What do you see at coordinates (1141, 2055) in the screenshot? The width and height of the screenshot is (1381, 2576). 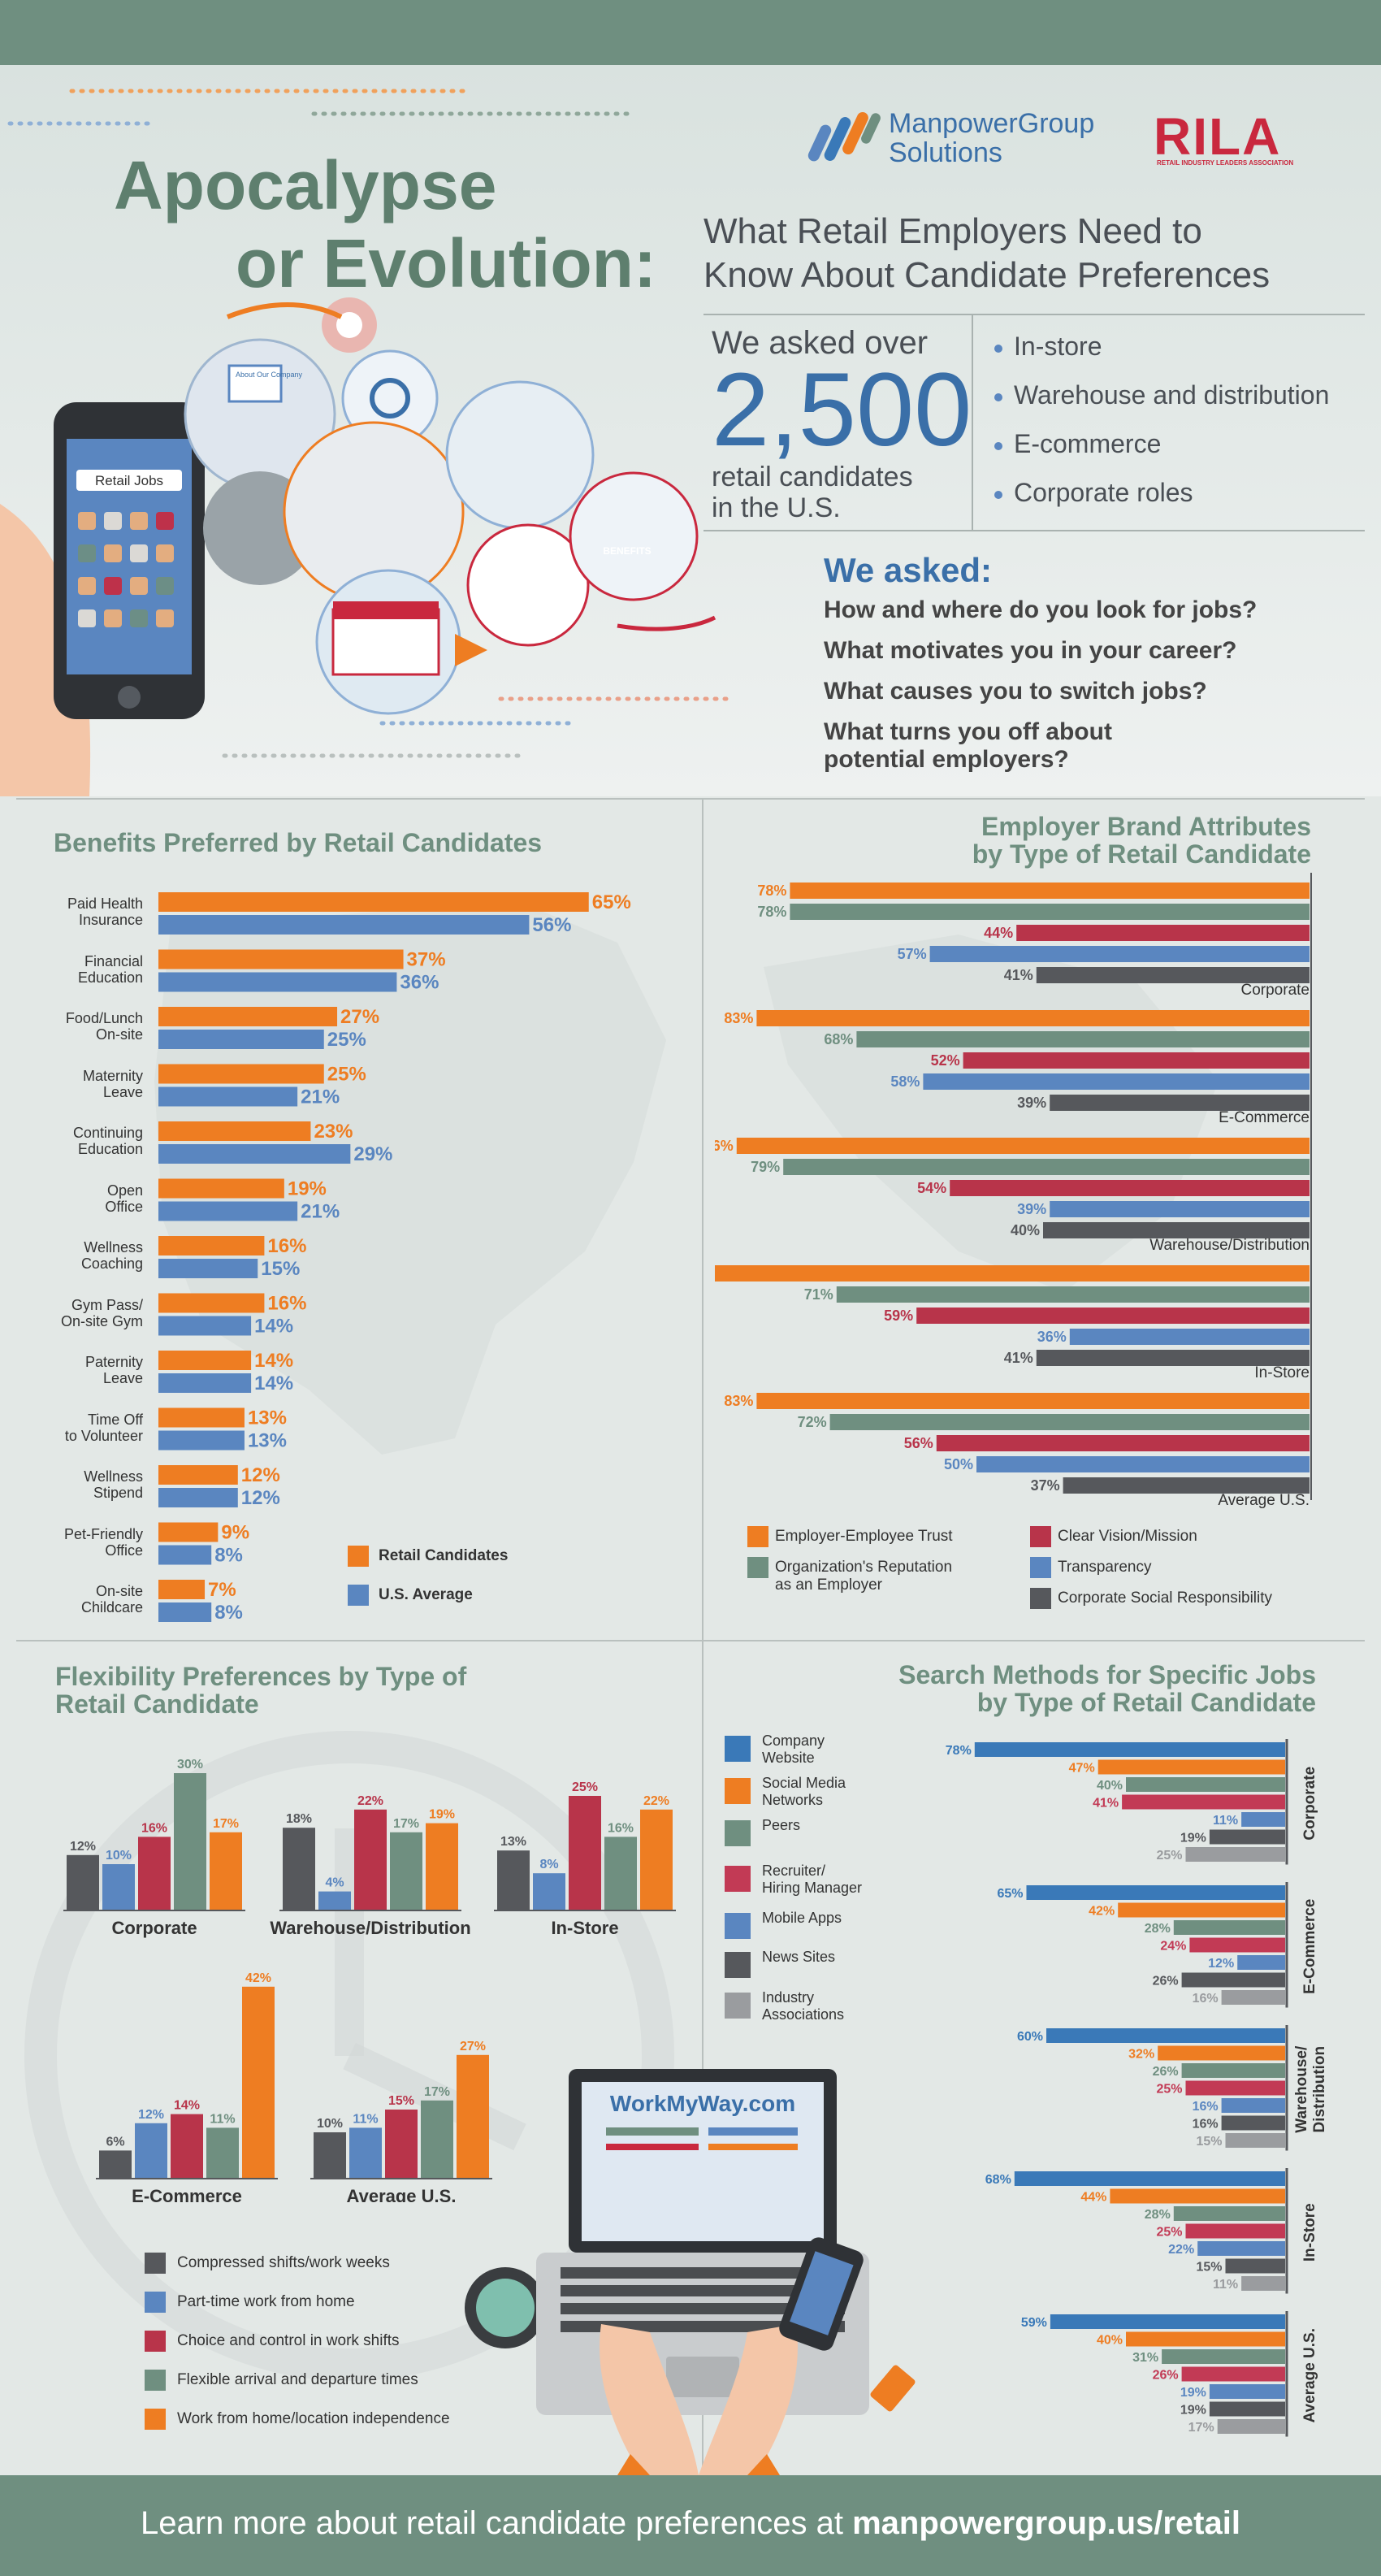 I see `search-value-label: 32%` at bounding box center [1141, 2055].